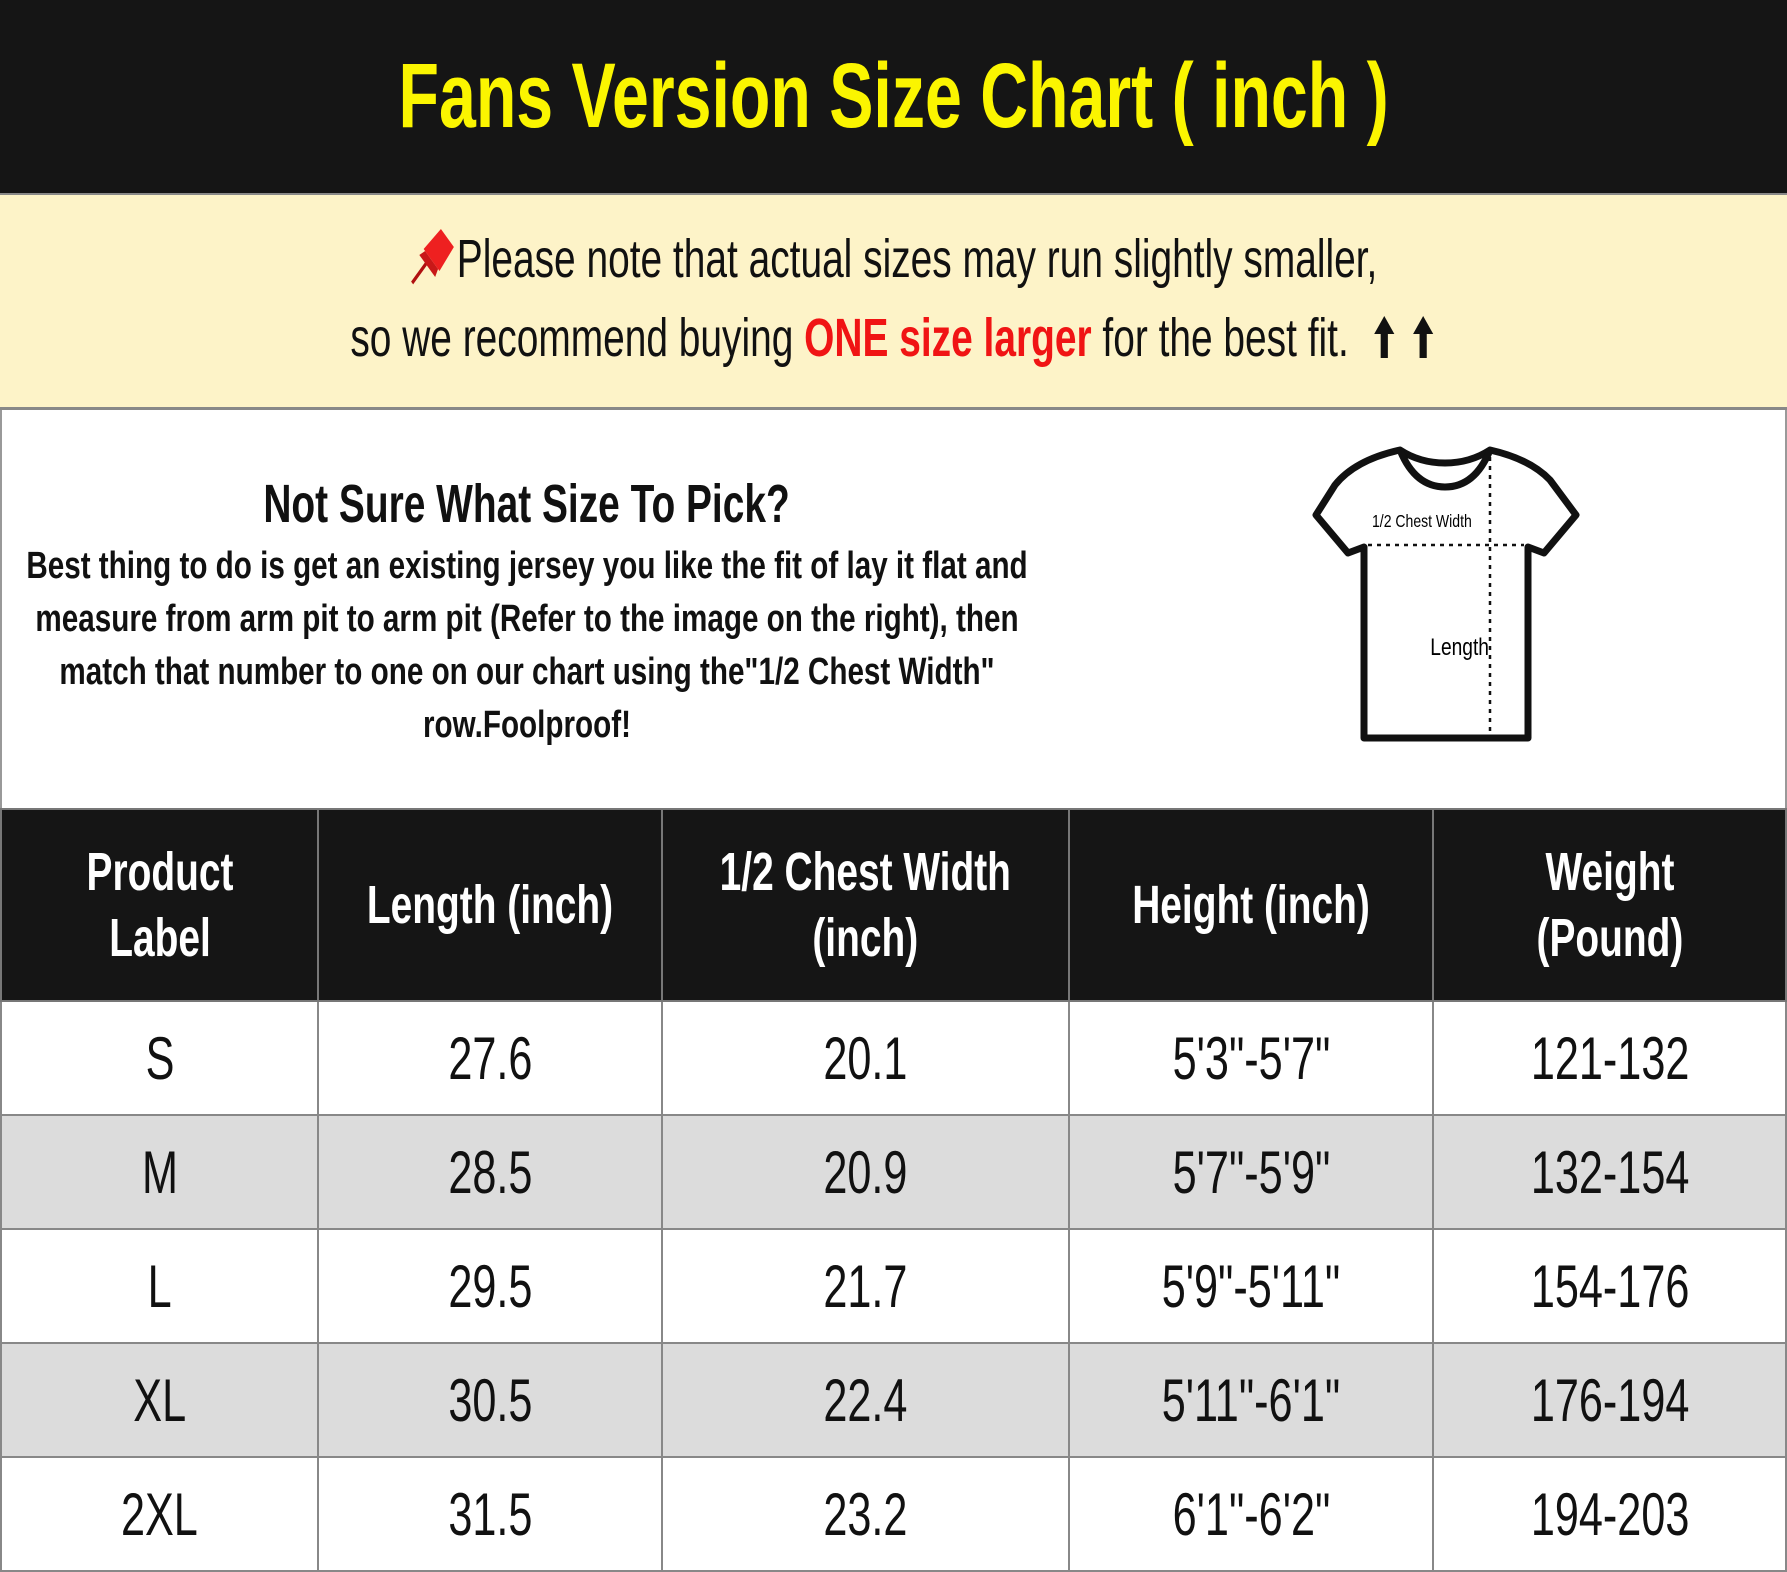  I want to click on cell-size: S, so click(160, 1058).